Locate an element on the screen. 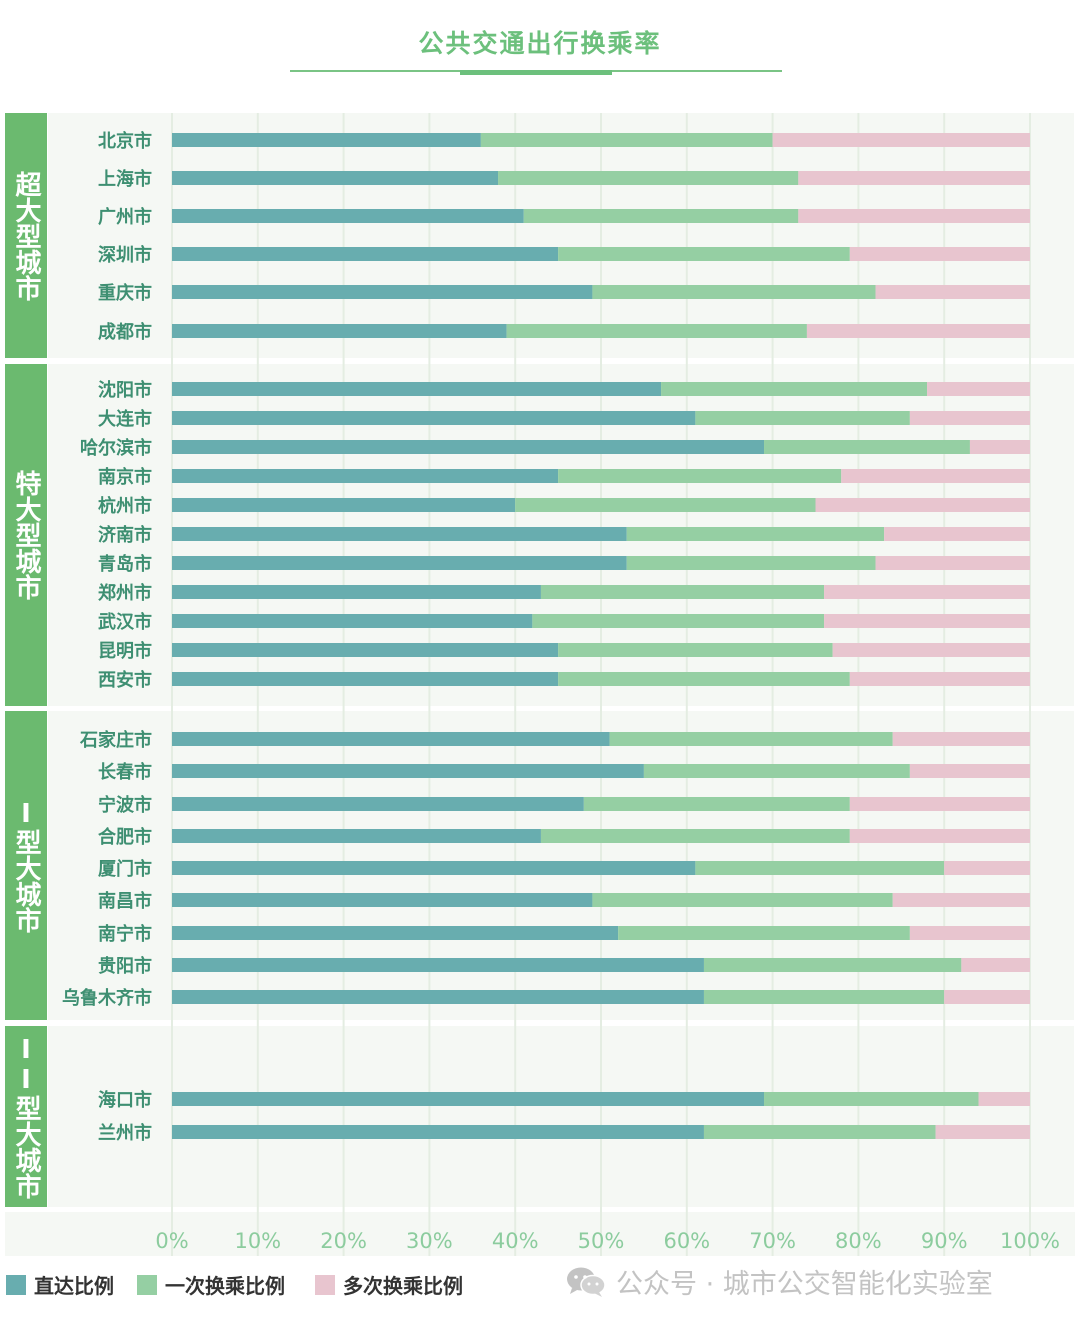 This screenshot has width=1080, height=1320. city-label: 沈阳市 is located at coordinates (125, 390).